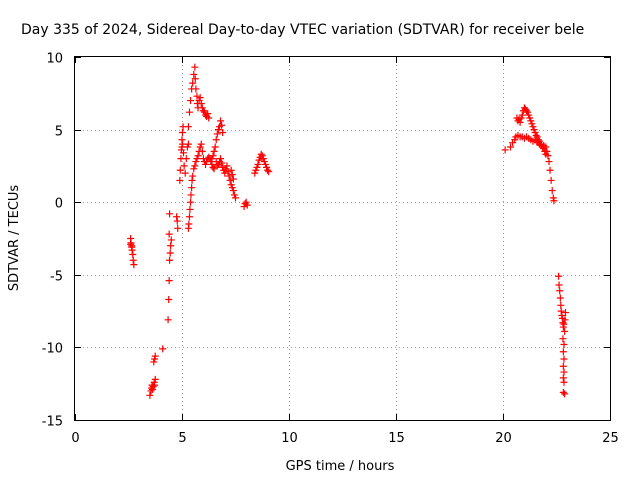 Image resolution: width=640 pixels, height=480 pixels. I want to click on y-tick-label: 10, so click(54, 59).